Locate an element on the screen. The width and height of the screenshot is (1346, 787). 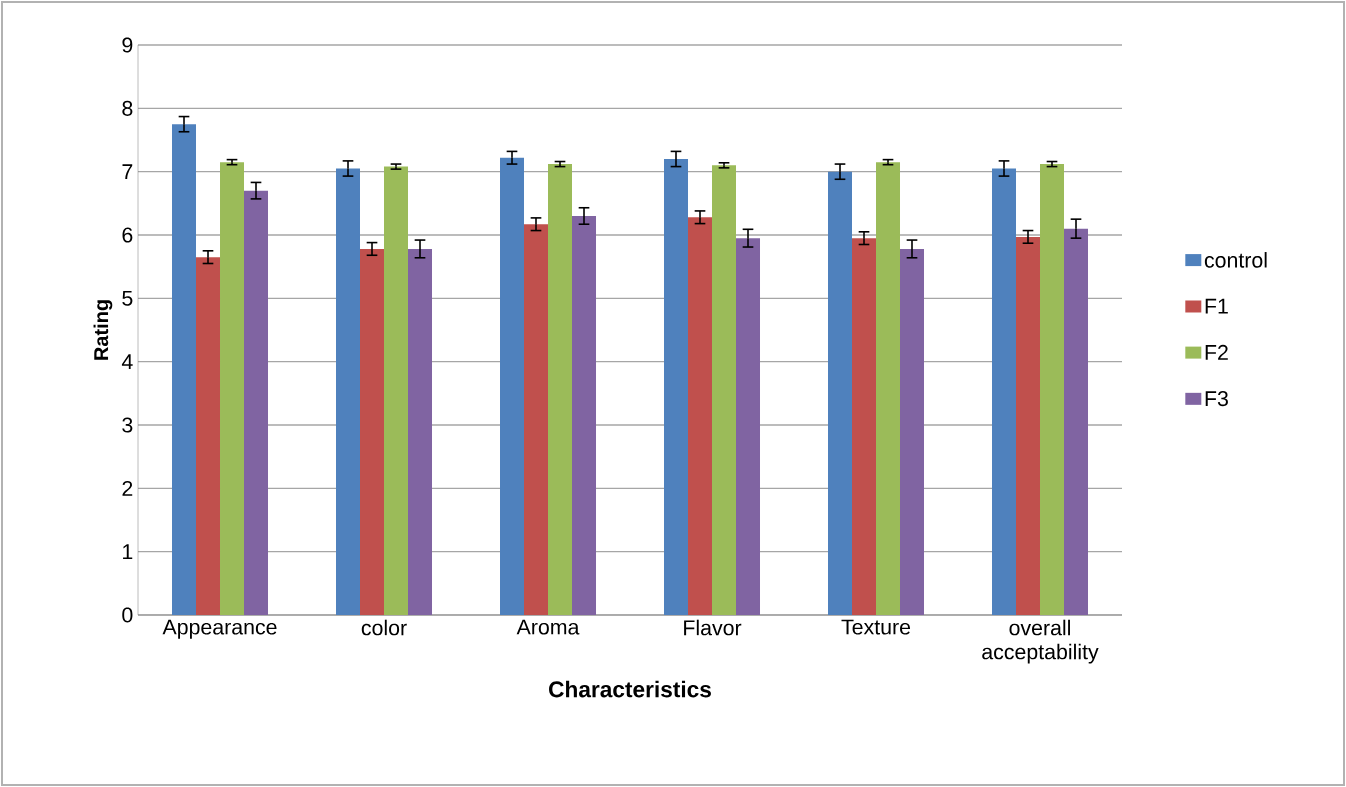
y-tick-label: 6 is located at coordinates (127, 235).